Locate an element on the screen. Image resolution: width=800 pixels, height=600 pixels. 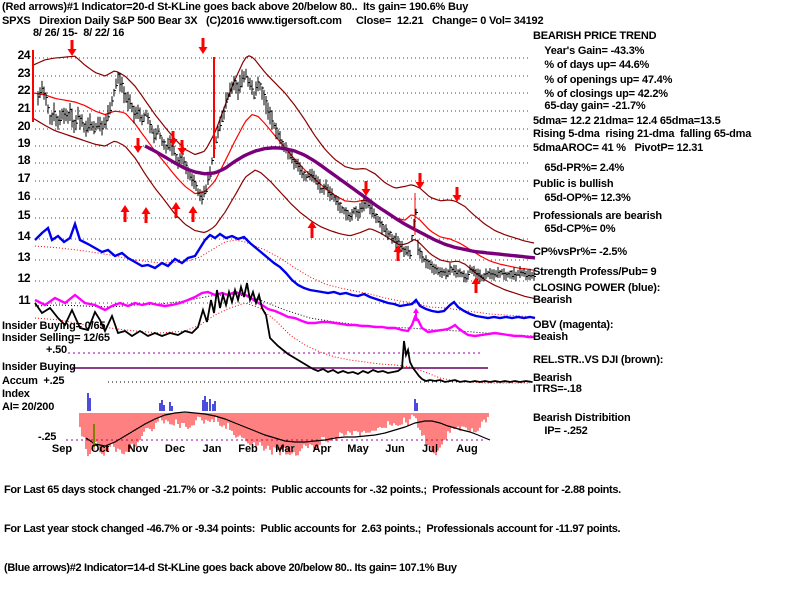
month-label-jan: Jan is located at coordinates (212, 449).